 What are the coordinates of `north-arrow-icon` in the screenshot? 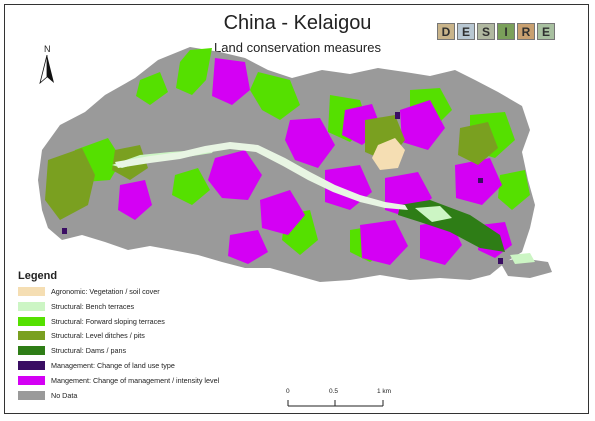 It's located at (46, 70).